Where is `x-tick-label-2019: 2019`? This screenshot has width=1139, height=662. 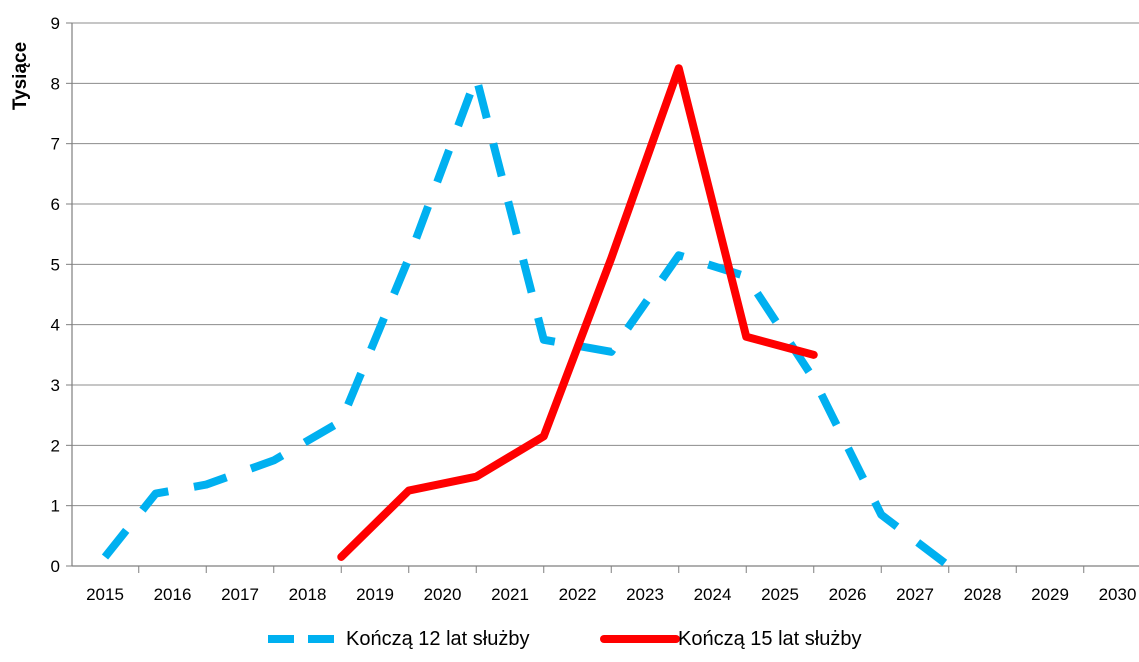
x-tick-label-2019: 2019 is located at coordinates (375, 594).